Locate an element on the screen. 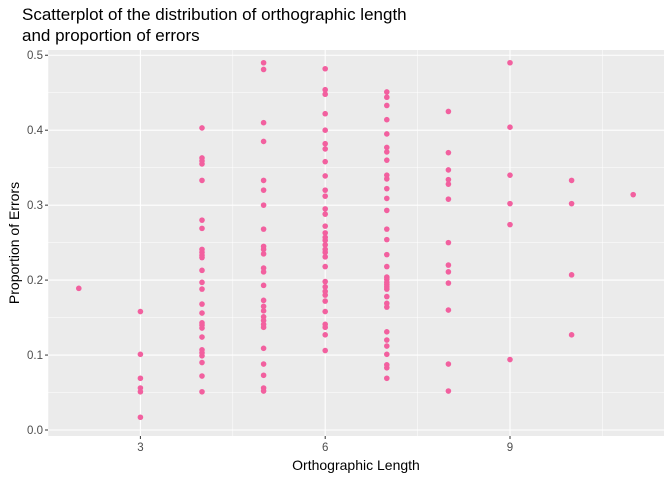 Image resolution: width=672 pixels, height=480 pixels. x-tick-label: 3 is located at coordinates (140, 448).